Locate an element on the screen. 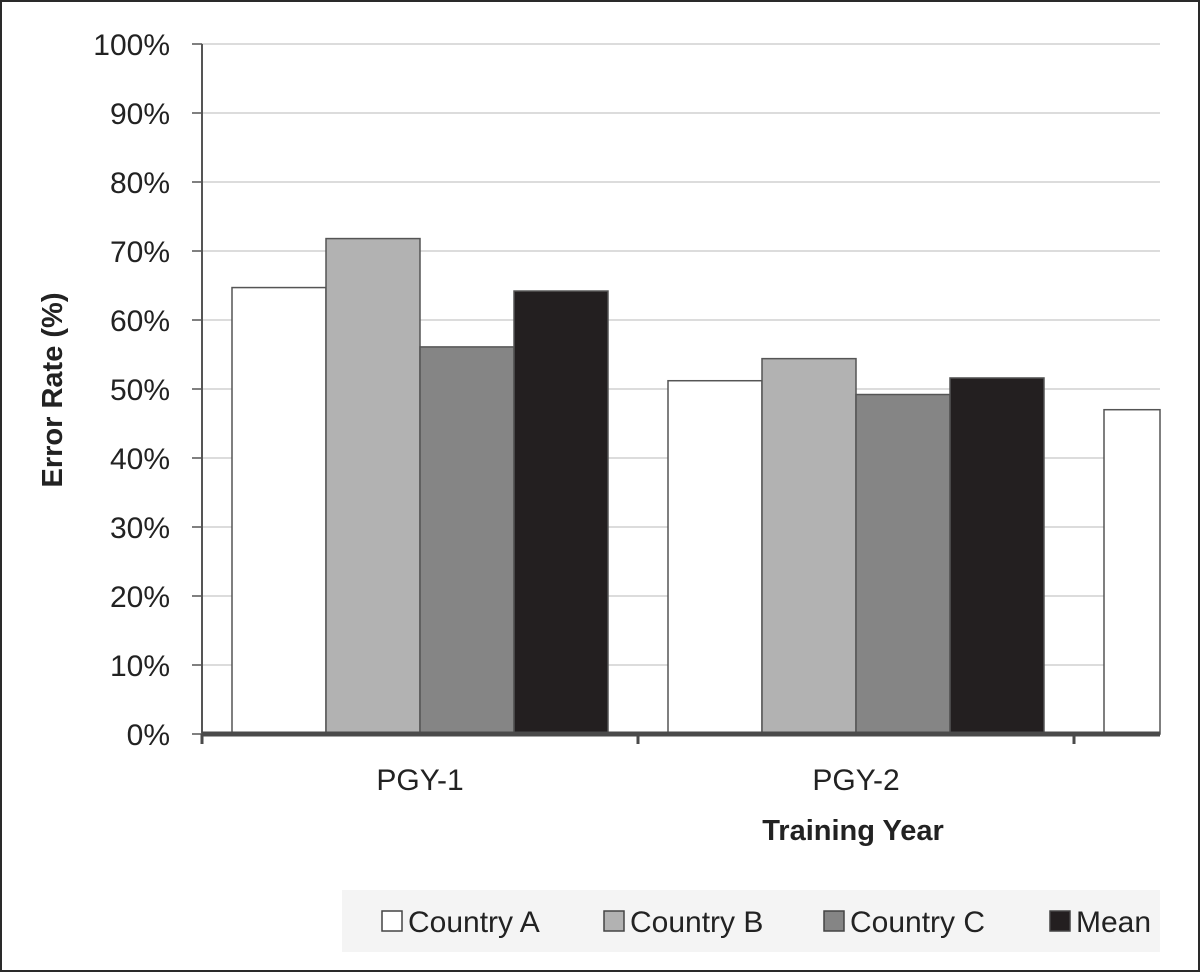  legend: Country A Country B Country C Mean is located at coordinates (766, 922).